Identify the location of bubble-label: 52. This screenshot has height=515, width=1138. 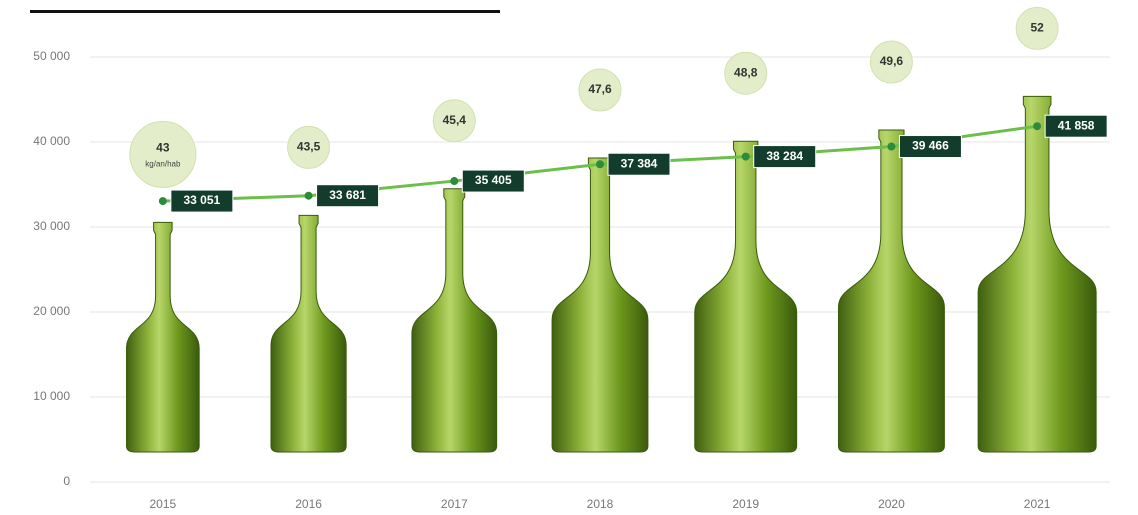
(1037, 28).